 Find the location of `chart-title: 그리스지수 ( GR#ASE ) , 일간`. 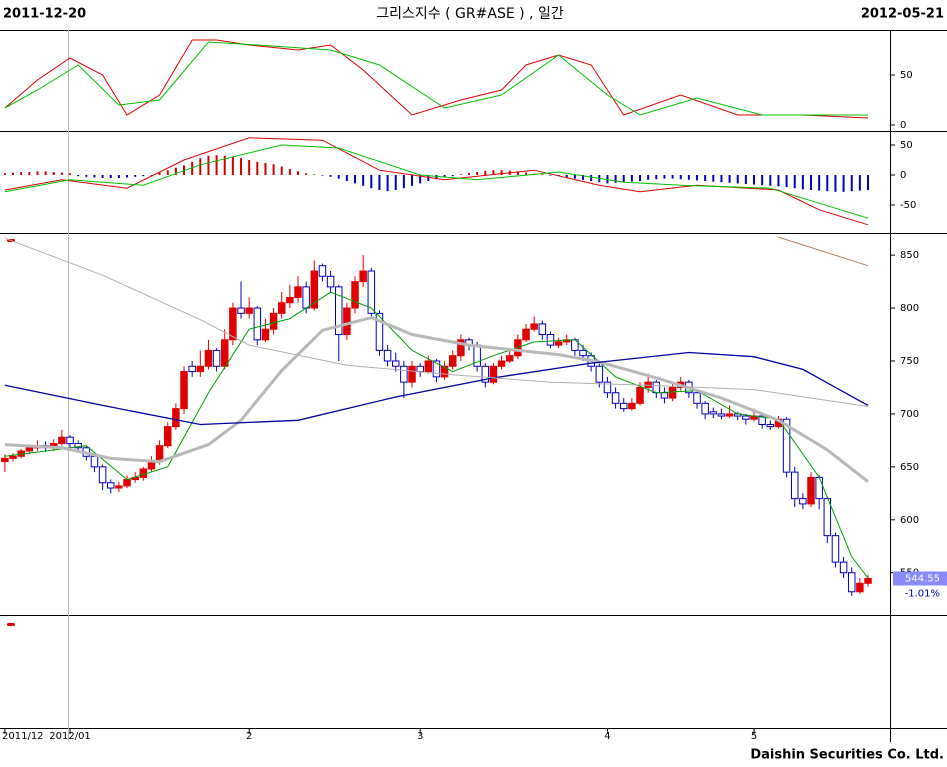

chart-title: 그리스지수 ( GR#ASE ) , 일간 is located at coordinates (470, 14).